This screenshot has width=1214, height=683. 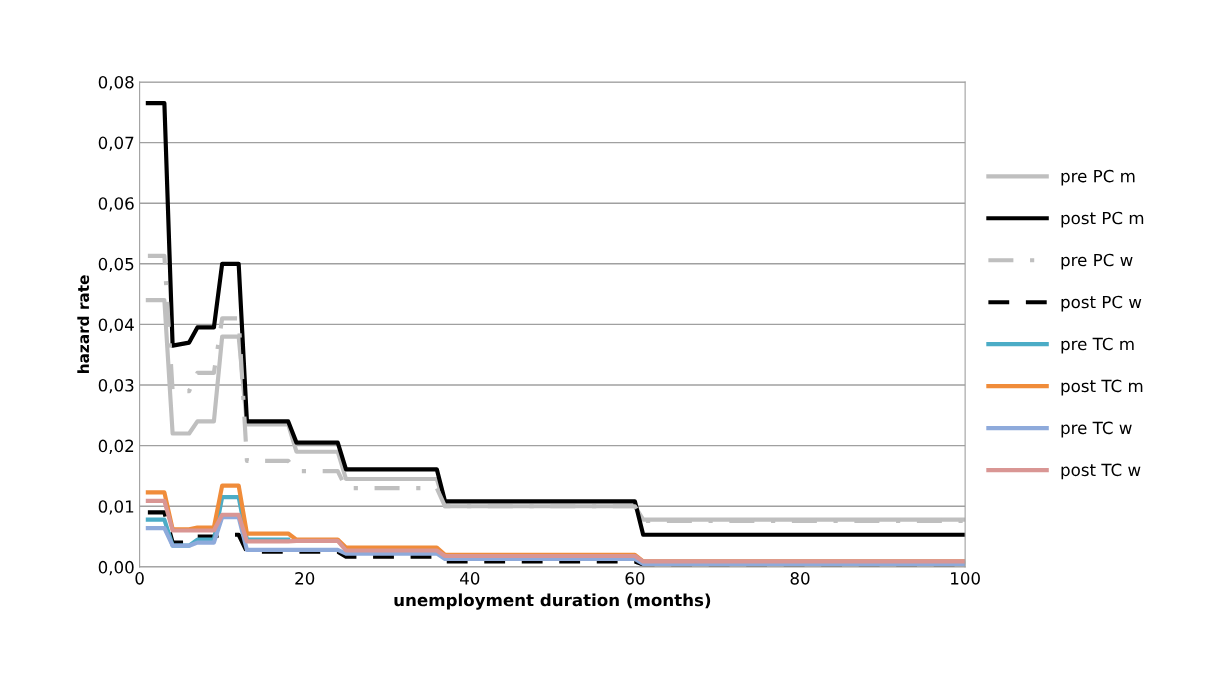 I want to click on y-tick-label: 0,00, so click(x=116, y=568).